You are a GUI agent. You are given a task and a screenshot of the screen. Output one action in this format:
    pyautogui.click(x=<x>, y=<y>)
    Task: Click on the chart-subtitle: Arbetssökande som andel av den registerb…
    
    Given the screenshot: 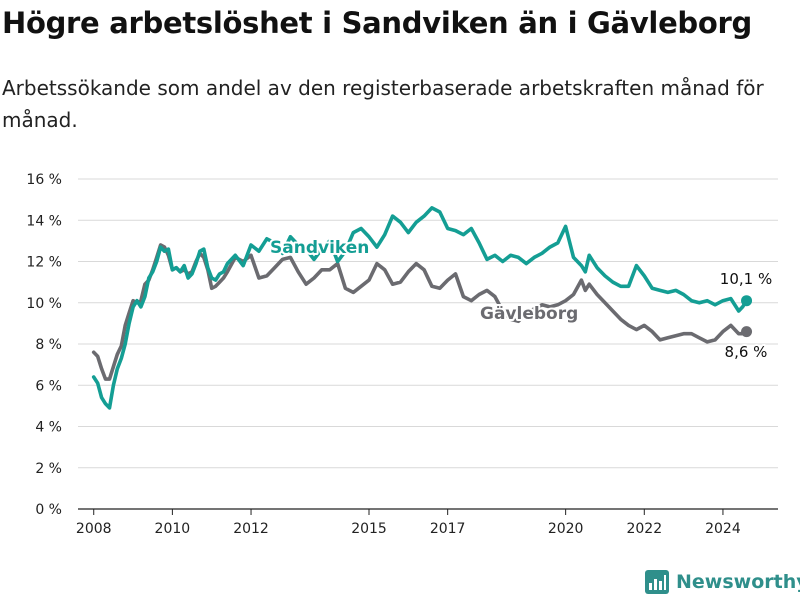 What is the action you would take?
    pyautogui.click(x=383, y=104)
    